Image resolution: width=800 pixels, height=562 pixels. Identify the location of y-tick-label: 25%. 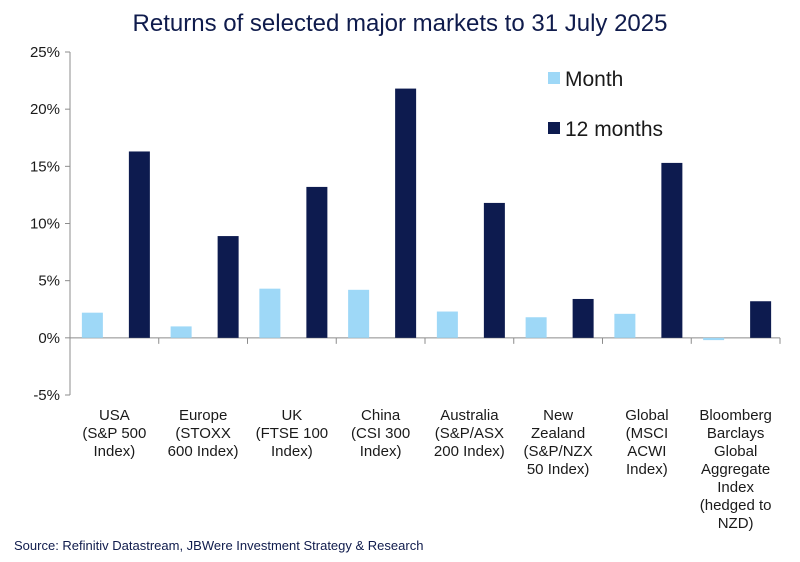
(45, 52).